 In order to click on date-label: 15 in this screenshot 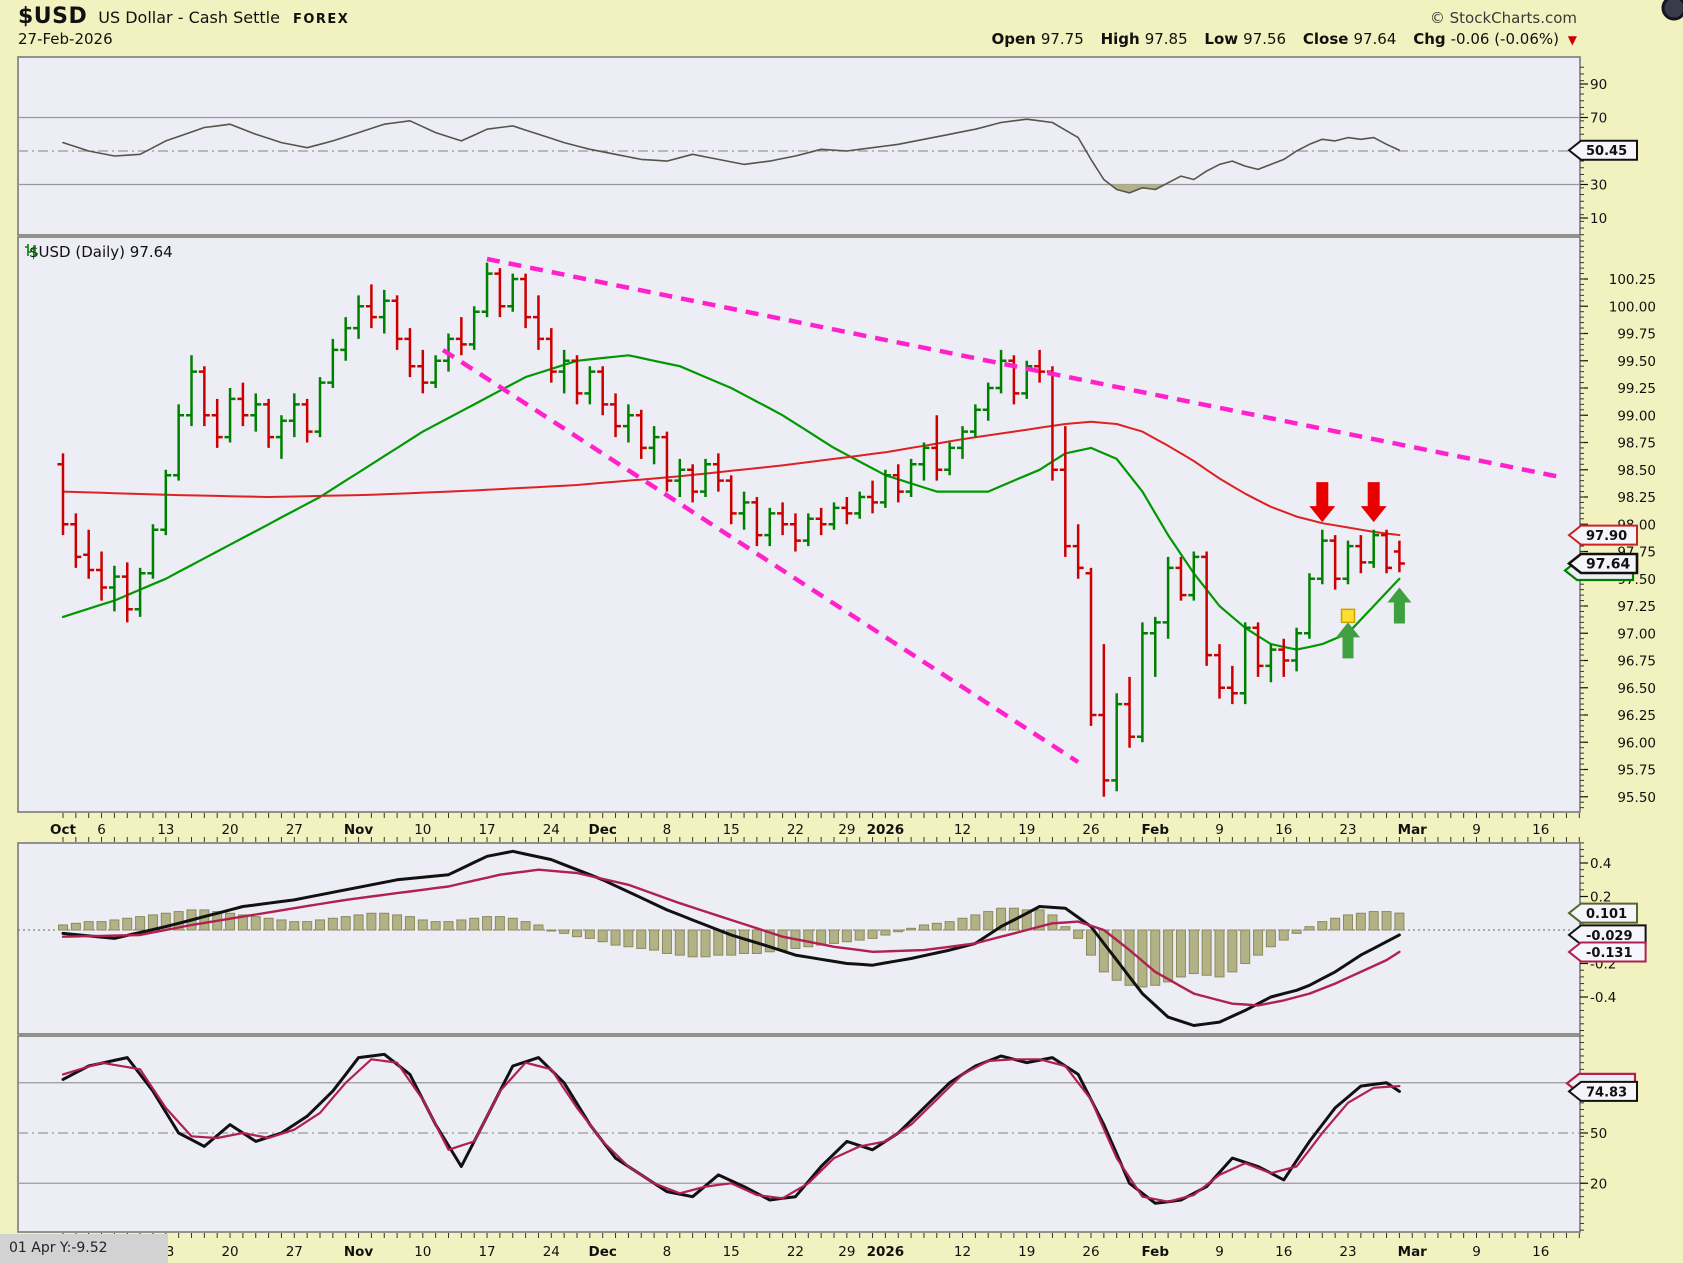, I will do `click(731, 830)`.